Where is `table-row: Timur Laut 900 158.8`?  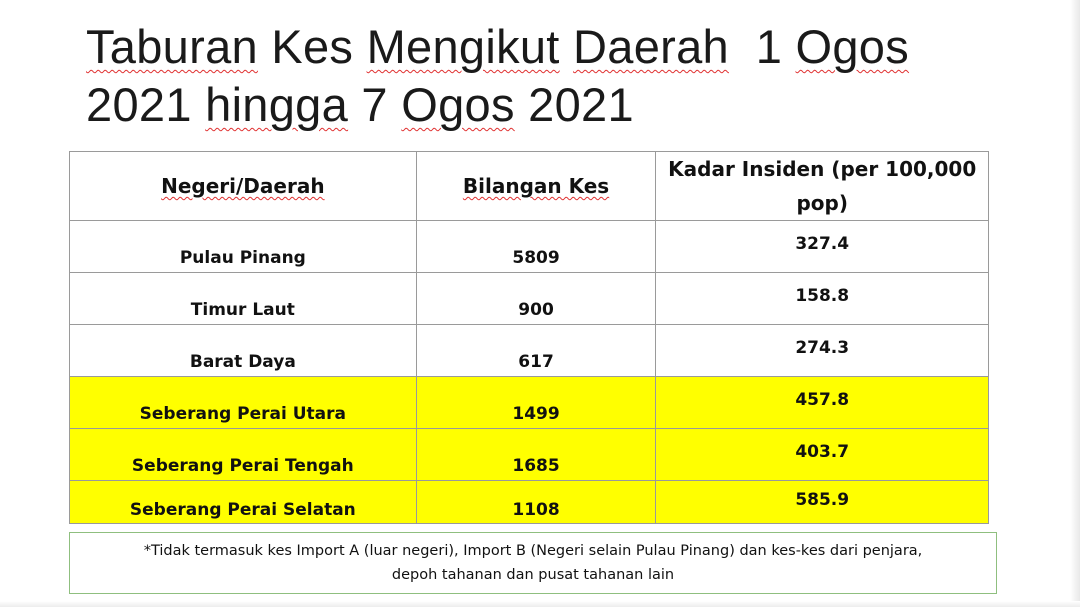
table-row: Timur Laut 900 158.8 is located at coordinates (529, 298).